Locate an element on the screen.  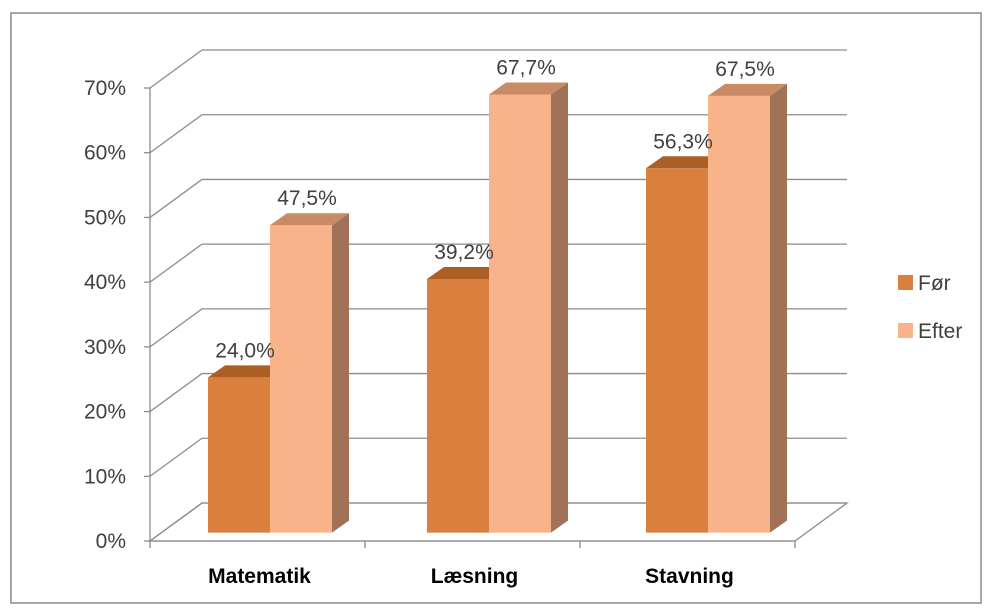
y-tick-label: 10% is located at coordinates (105, 476).